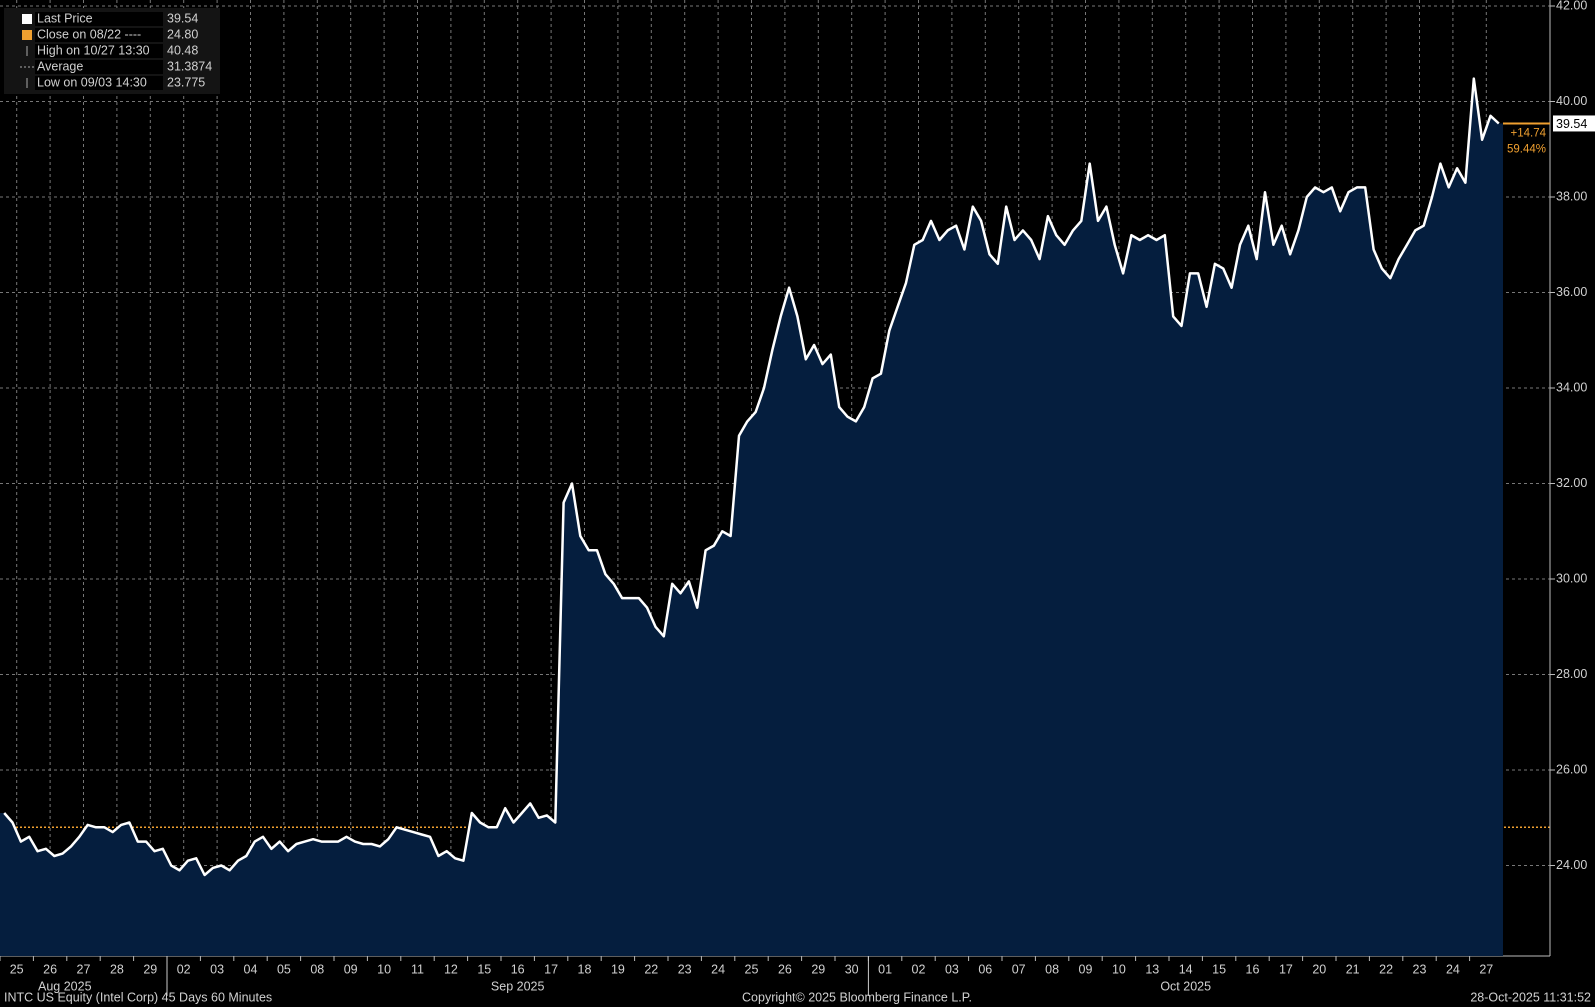  What do you see at coordinates (585, 969) in the screenshot?
I see `x-tick-label: 18` at bounding box center [585, 969].